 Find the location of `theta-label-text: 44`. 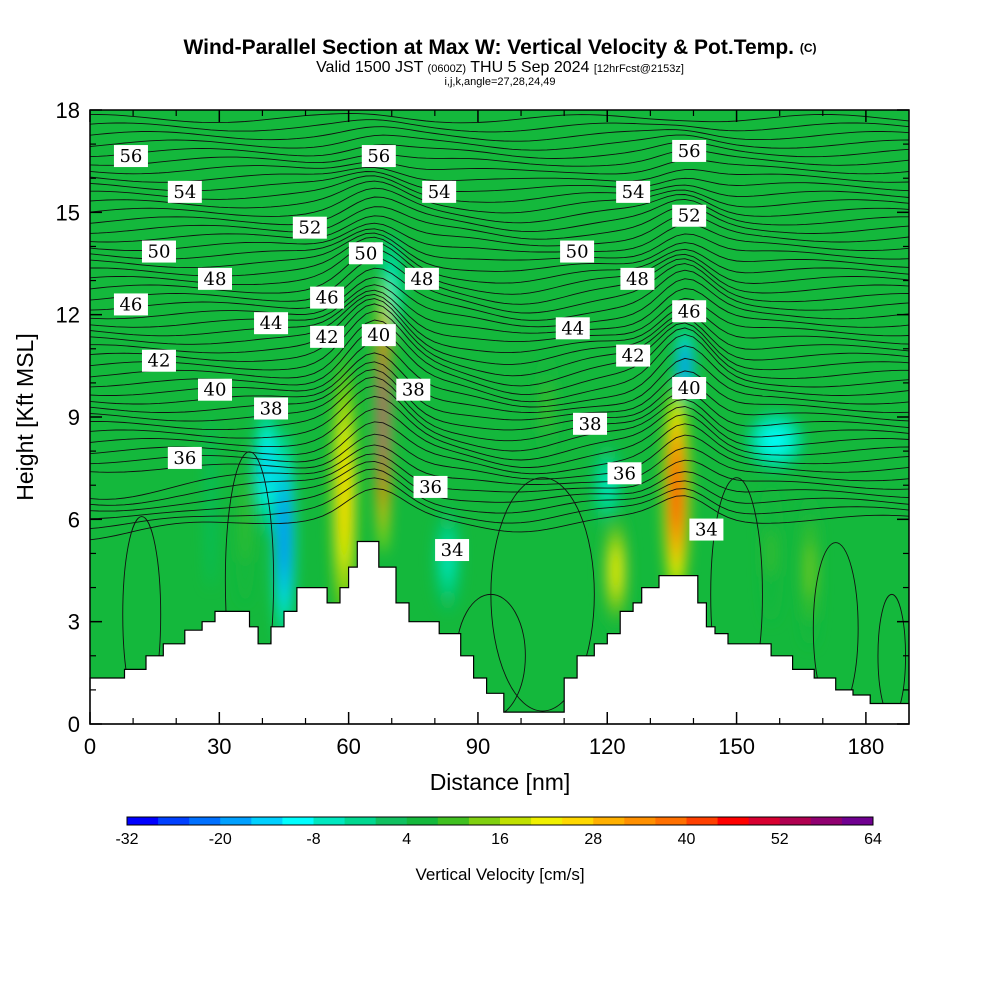

theta-label-text: 44 is located at coordinates (572, 328).